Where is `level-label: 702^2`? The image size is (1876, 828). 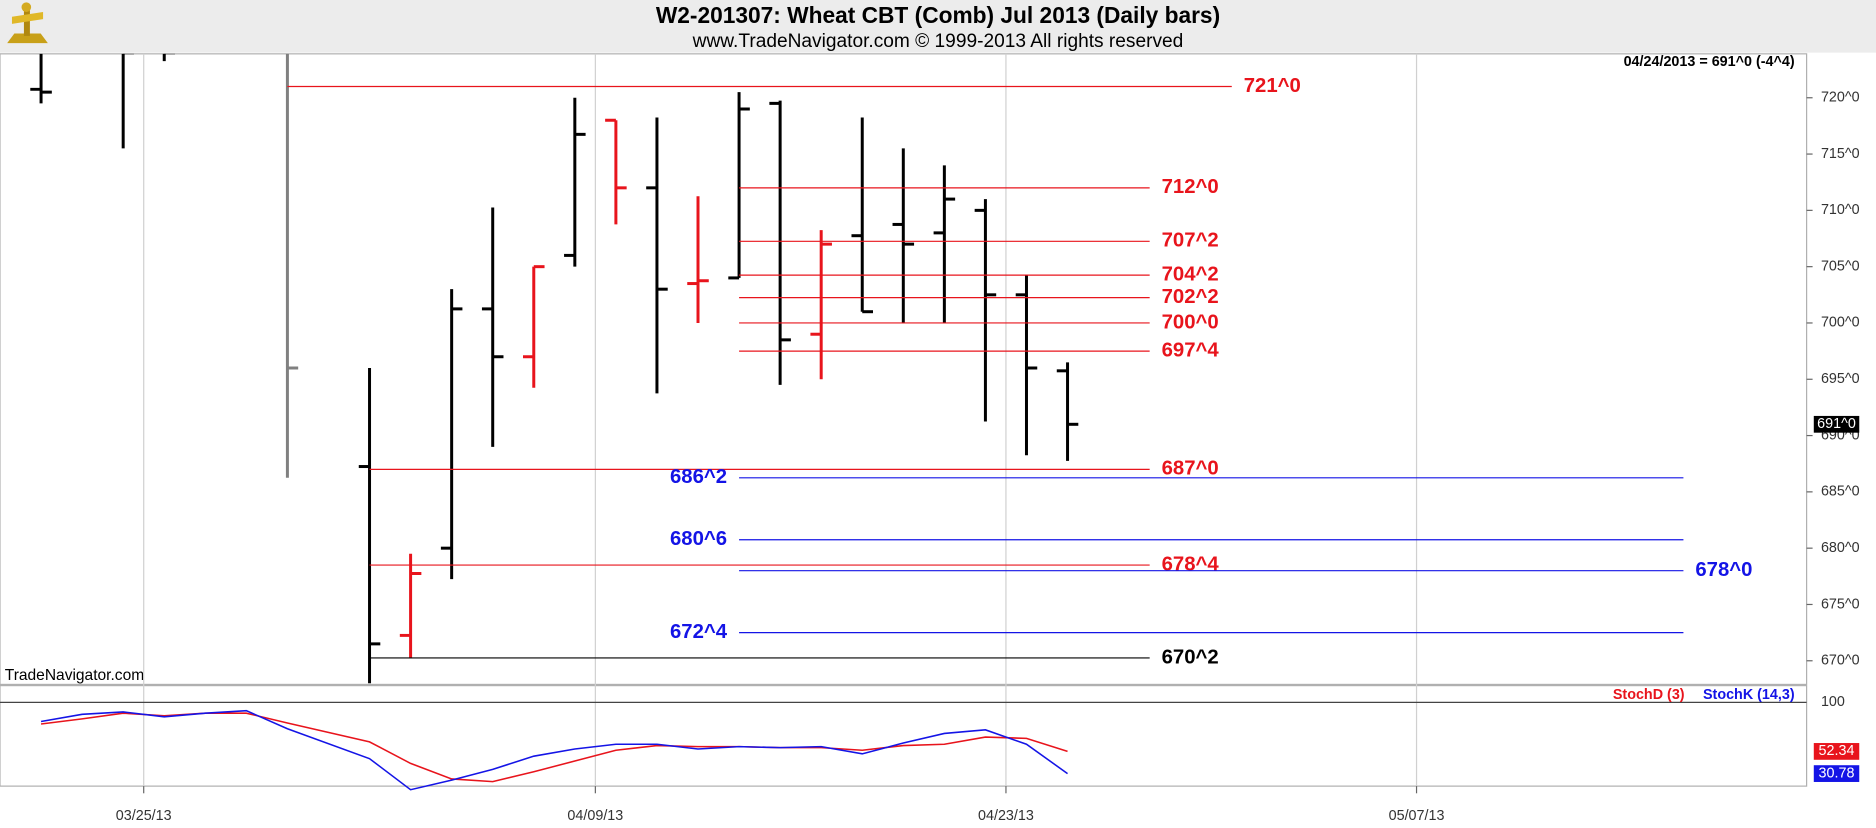 level-label: 702^2 is located at coordinates (1190, 297).